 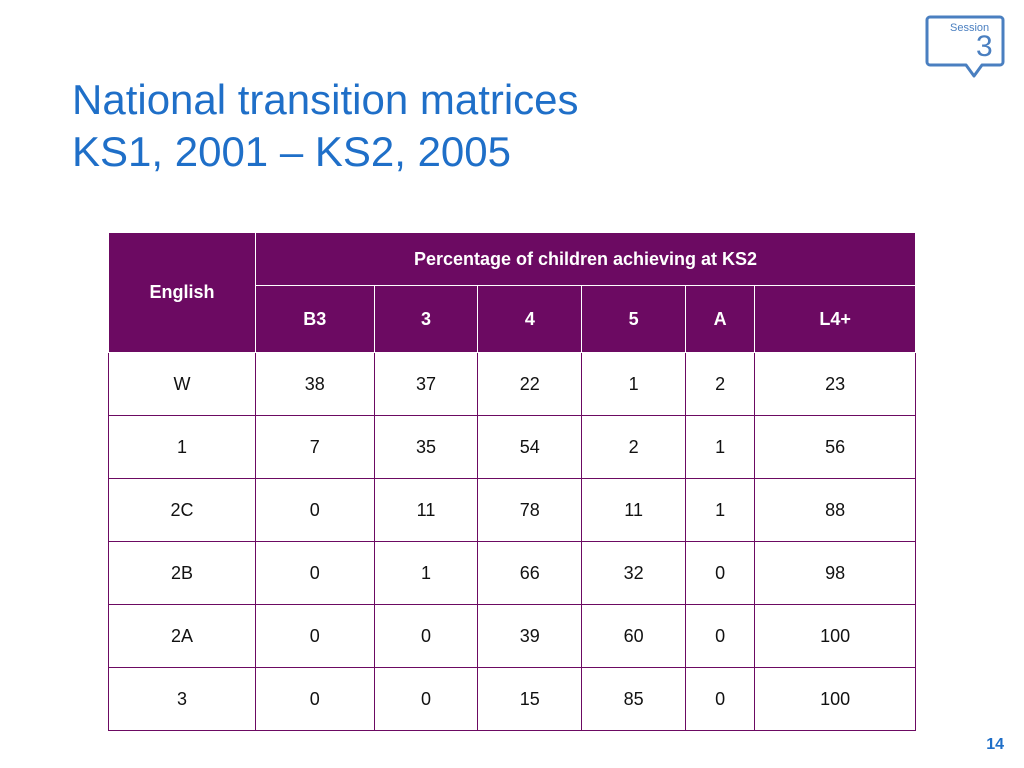 I want to click on row-label: 2B, so click(x=182, y=573).